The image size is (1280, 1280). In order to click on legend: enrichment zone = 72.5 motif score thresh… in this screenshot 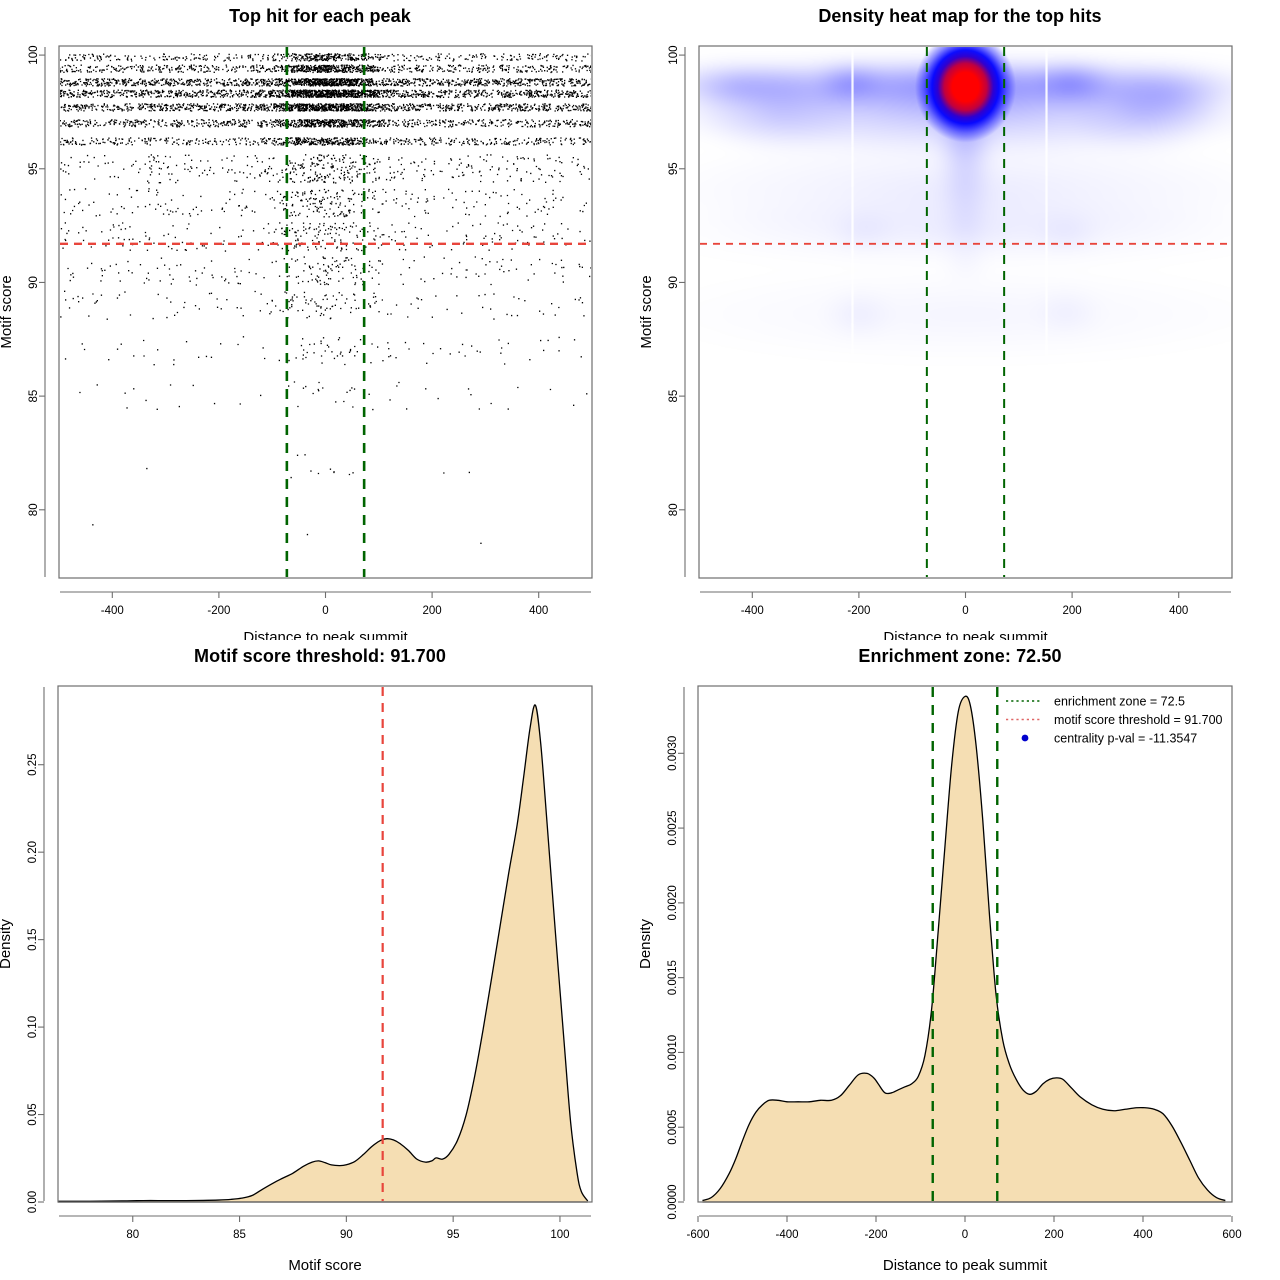, I will do `click(1114, 720)`.